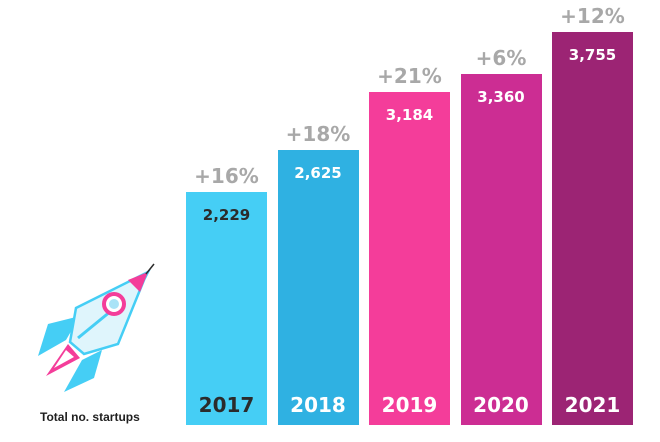 This screenshot has width=660, height=442. I want to click on bar-2017, so click(226, 308).